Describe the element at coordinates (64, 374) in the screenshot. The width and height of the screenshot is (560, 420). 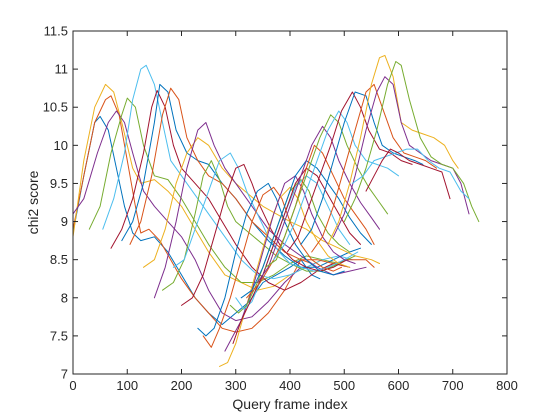
I see `y-tick-label: 7` at that location.